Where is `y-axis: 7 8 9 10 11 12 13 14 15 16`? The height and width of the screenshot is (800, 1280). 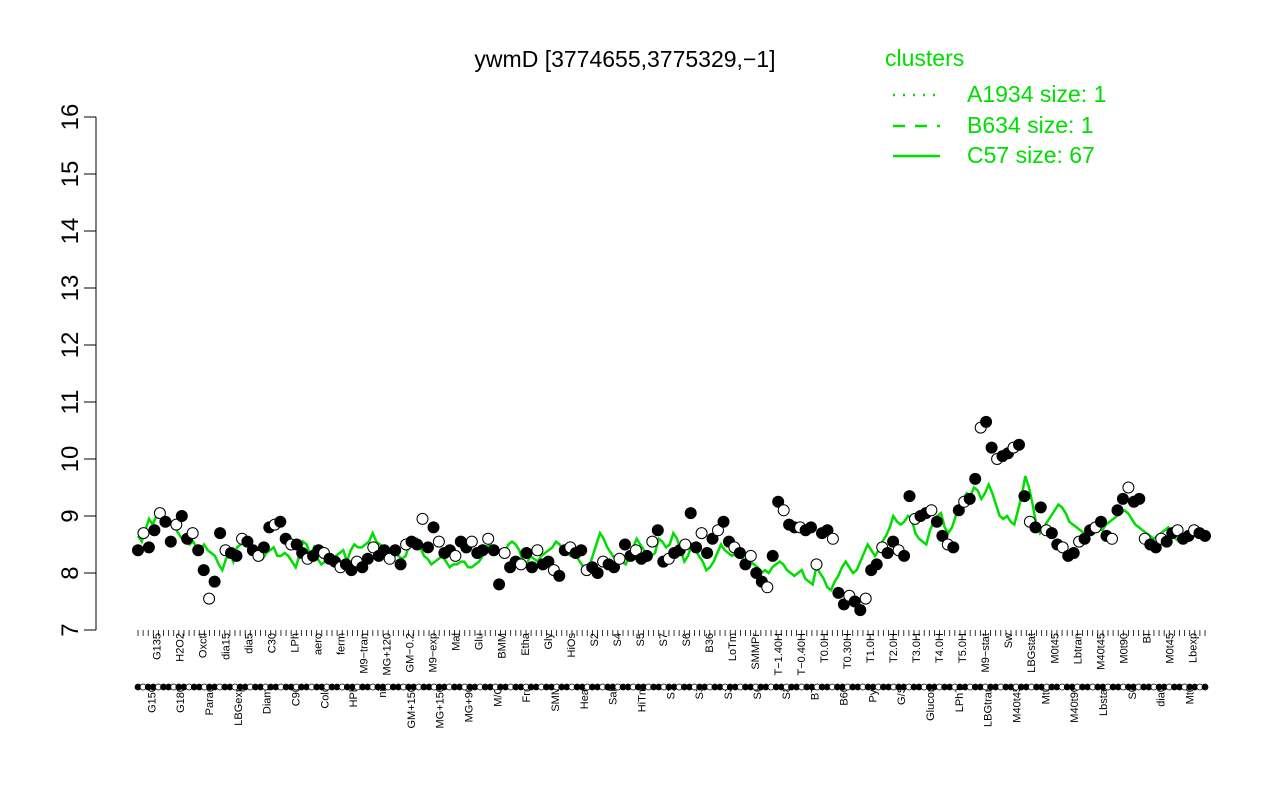 y-axis: 7 8 9 10 11 12 13 14 15 16 is located at coordinates (77, 370).